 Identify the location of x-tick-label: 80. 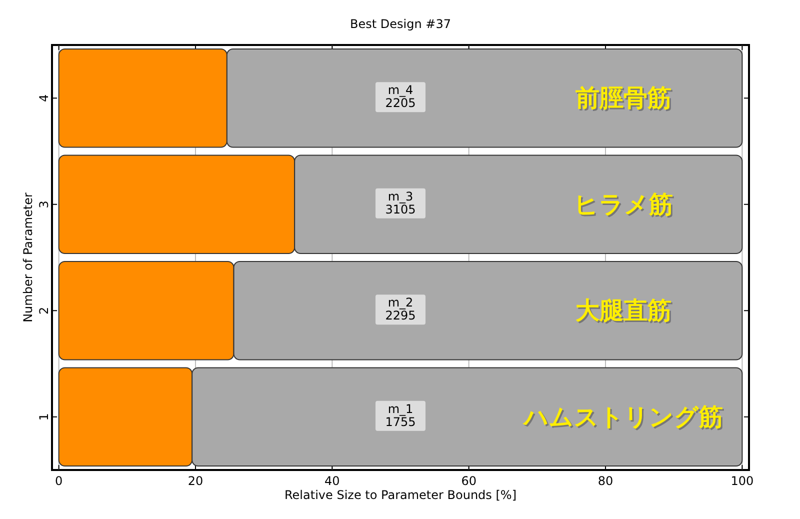
(606, 481).